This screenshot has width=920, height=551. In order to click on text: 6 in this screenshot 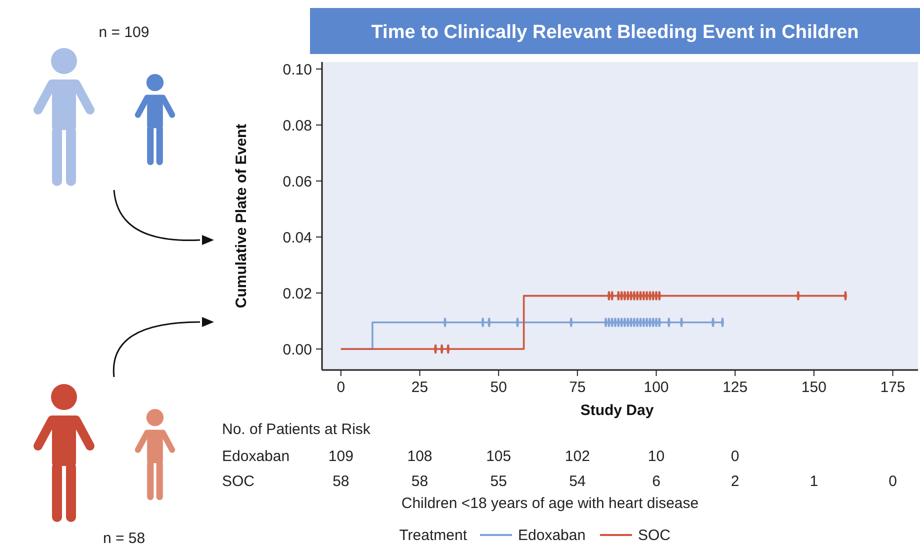, I will do `click(656, 481)`.